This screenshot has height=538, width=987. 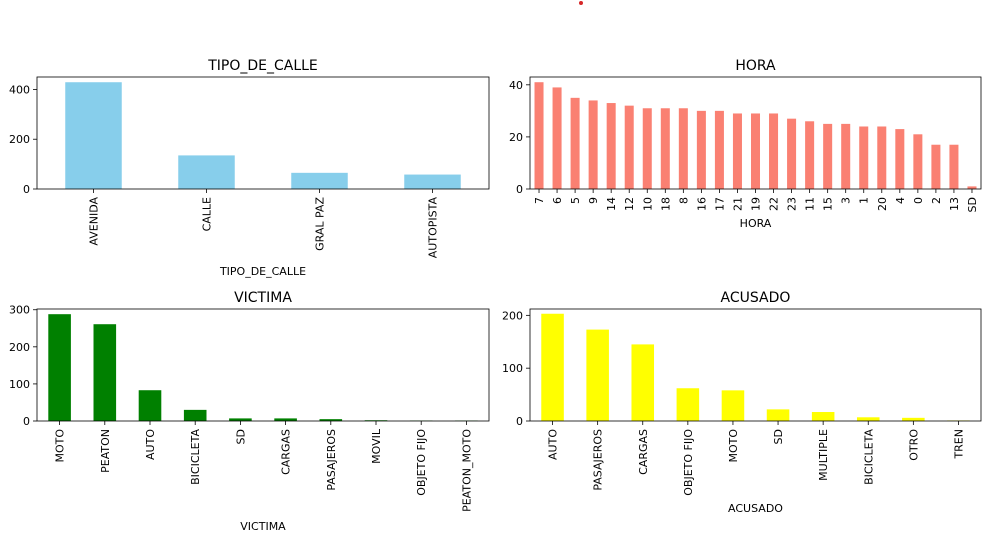 I want to click on y-tick-label: 300, so click(x=19, y=310).